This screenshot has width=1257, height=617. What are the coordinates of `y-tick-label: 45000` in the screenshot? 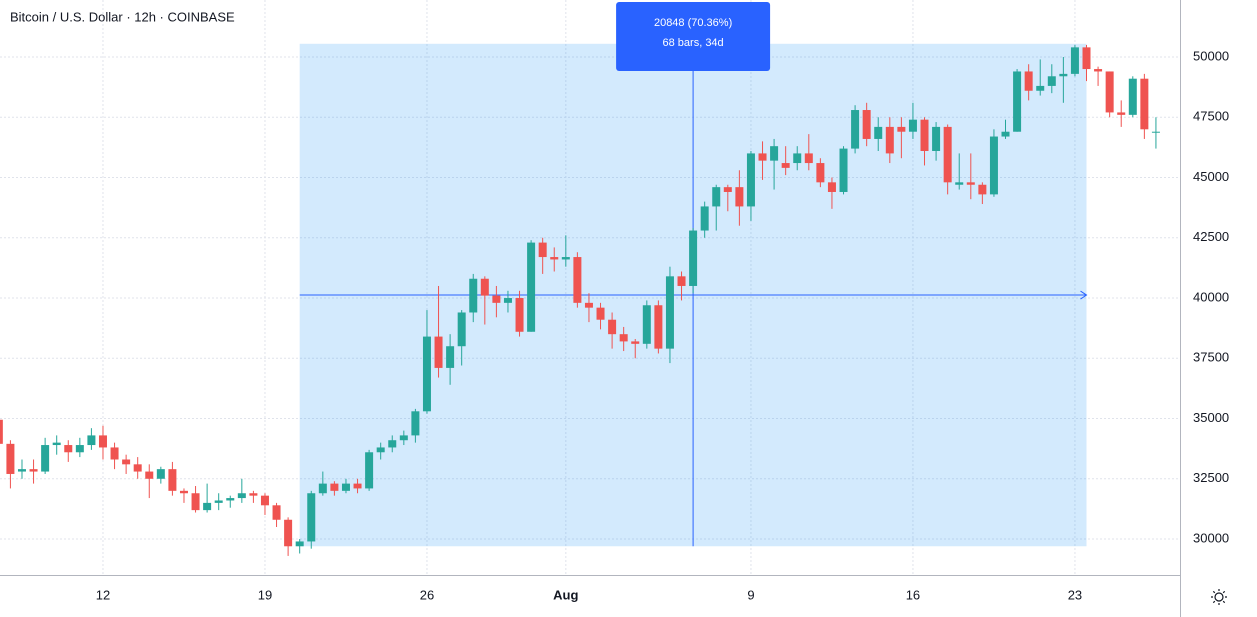 It's located at (1211, 176).